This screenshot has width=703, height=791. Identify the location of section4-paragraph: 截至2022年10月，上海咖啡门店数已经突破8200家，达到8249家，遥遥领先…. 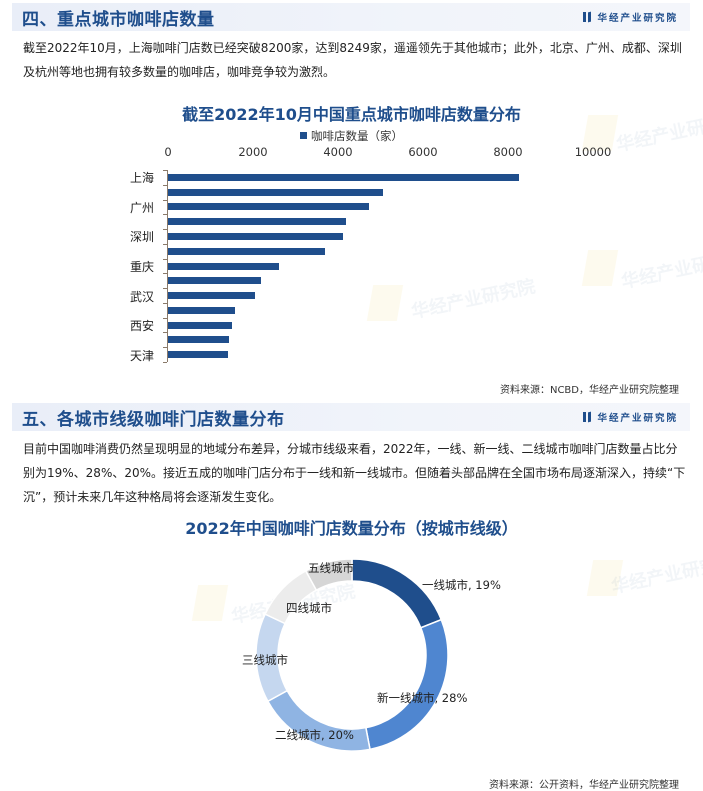
(352, 60).